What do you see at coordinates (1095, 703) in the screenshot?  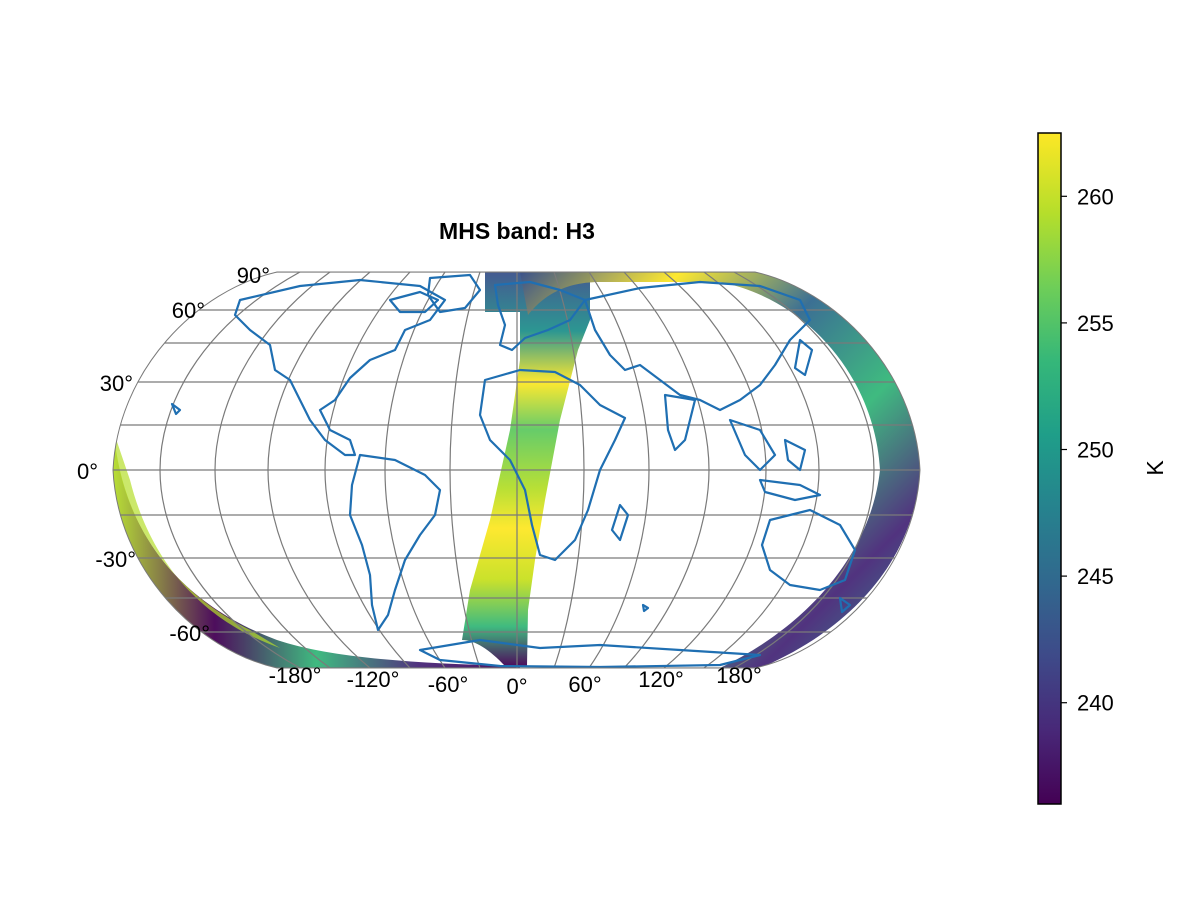 I see `colorbar-tick-label: 240` at bounding box center [1095, 703].